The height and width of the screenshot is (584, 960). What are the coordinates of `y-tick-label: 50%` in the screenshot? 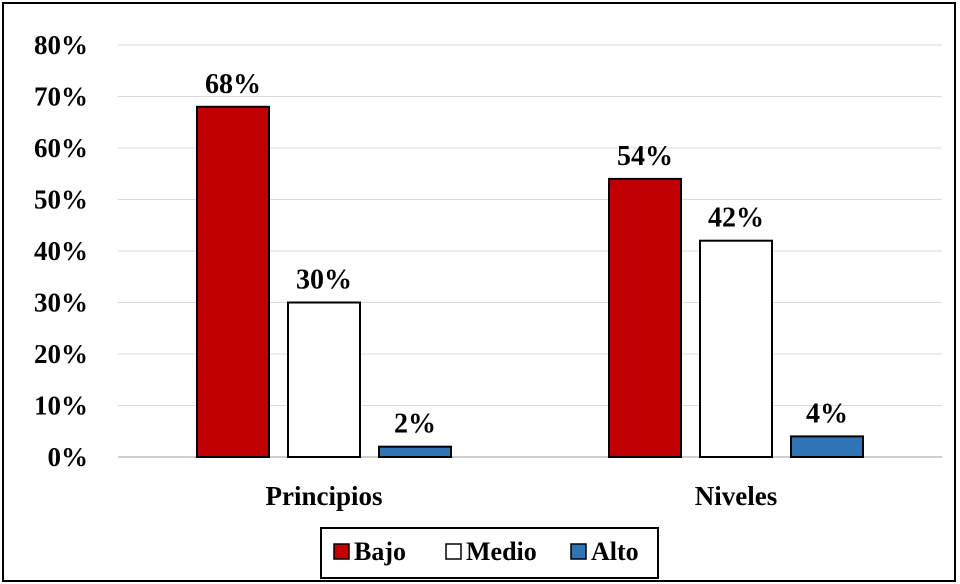 It's located at (61, 200).